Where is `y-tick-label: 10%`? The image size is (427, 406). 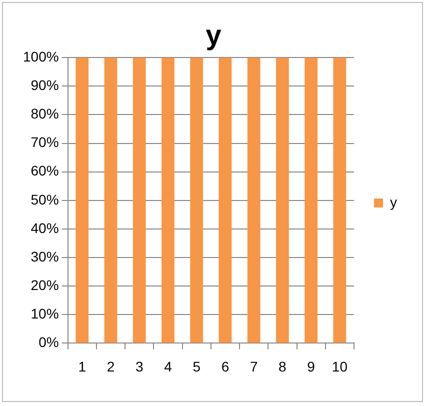 y-tick-label: 10% is located at coordinates (44, 314).